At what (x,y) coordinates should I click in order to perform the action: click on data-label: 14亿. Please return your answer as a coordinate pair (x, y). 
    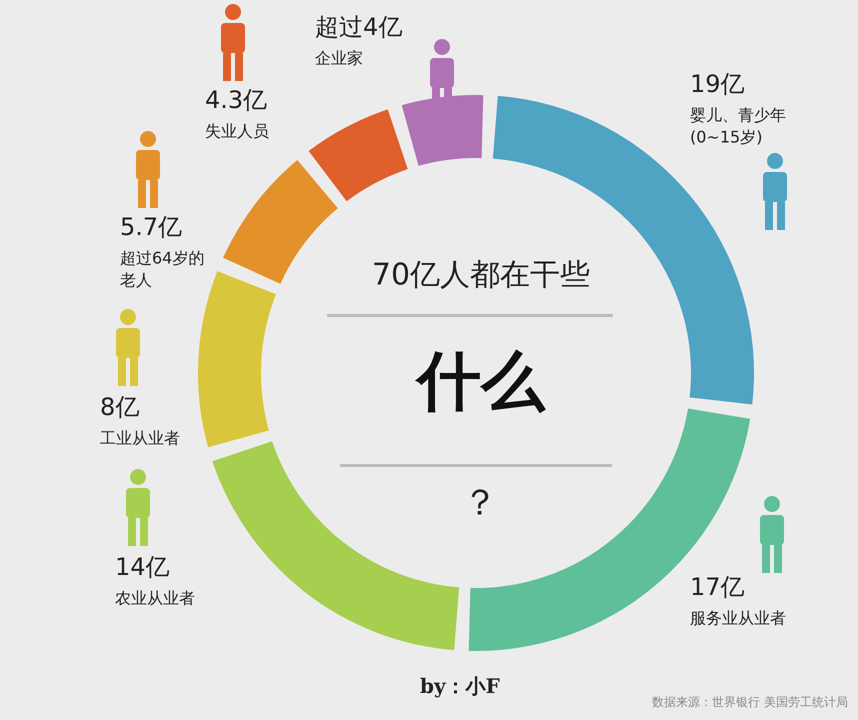
    Looking at the image, I should click on (142, 567).